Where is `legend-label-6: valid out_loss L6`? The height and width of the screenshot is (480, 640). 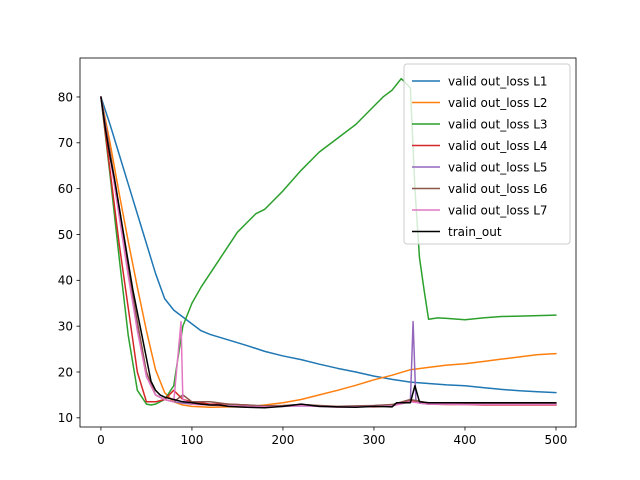 legend-label-6: valid out_loss L6 is located at coordinates (498, 189).